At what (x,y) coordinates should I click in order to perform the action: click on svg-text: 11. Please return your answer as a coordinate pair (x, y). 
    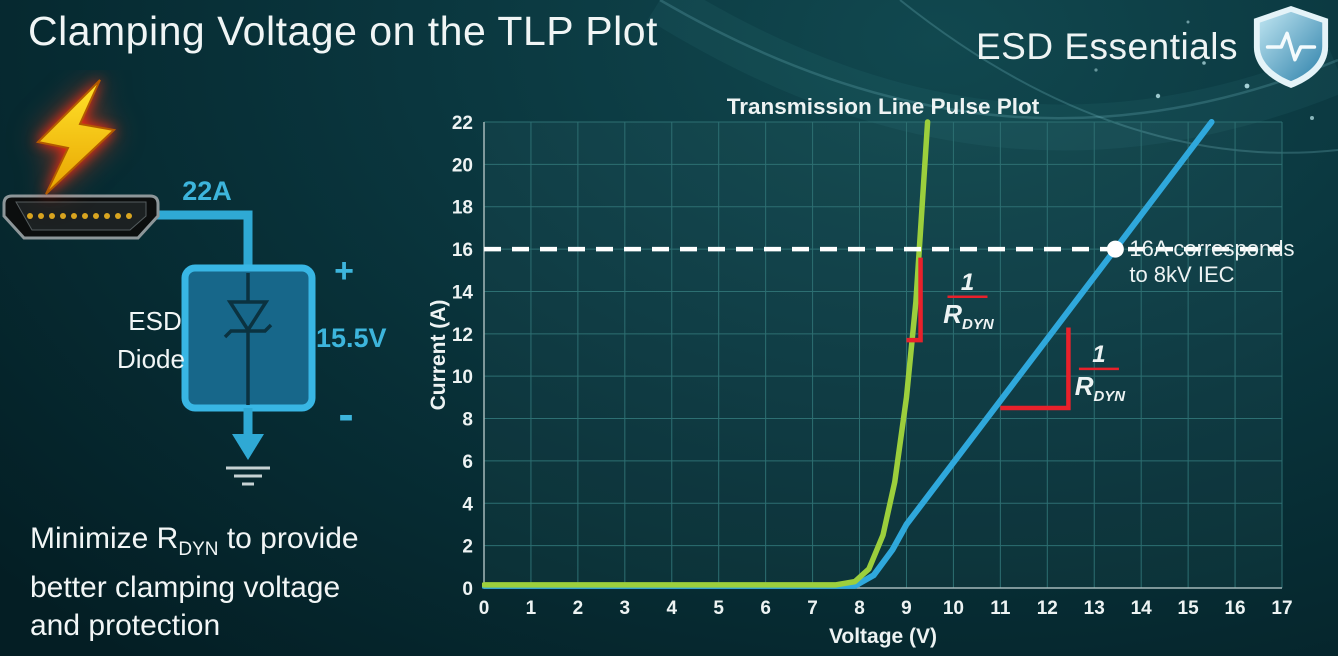
    Looking at the image, I should click on (1000, 608).